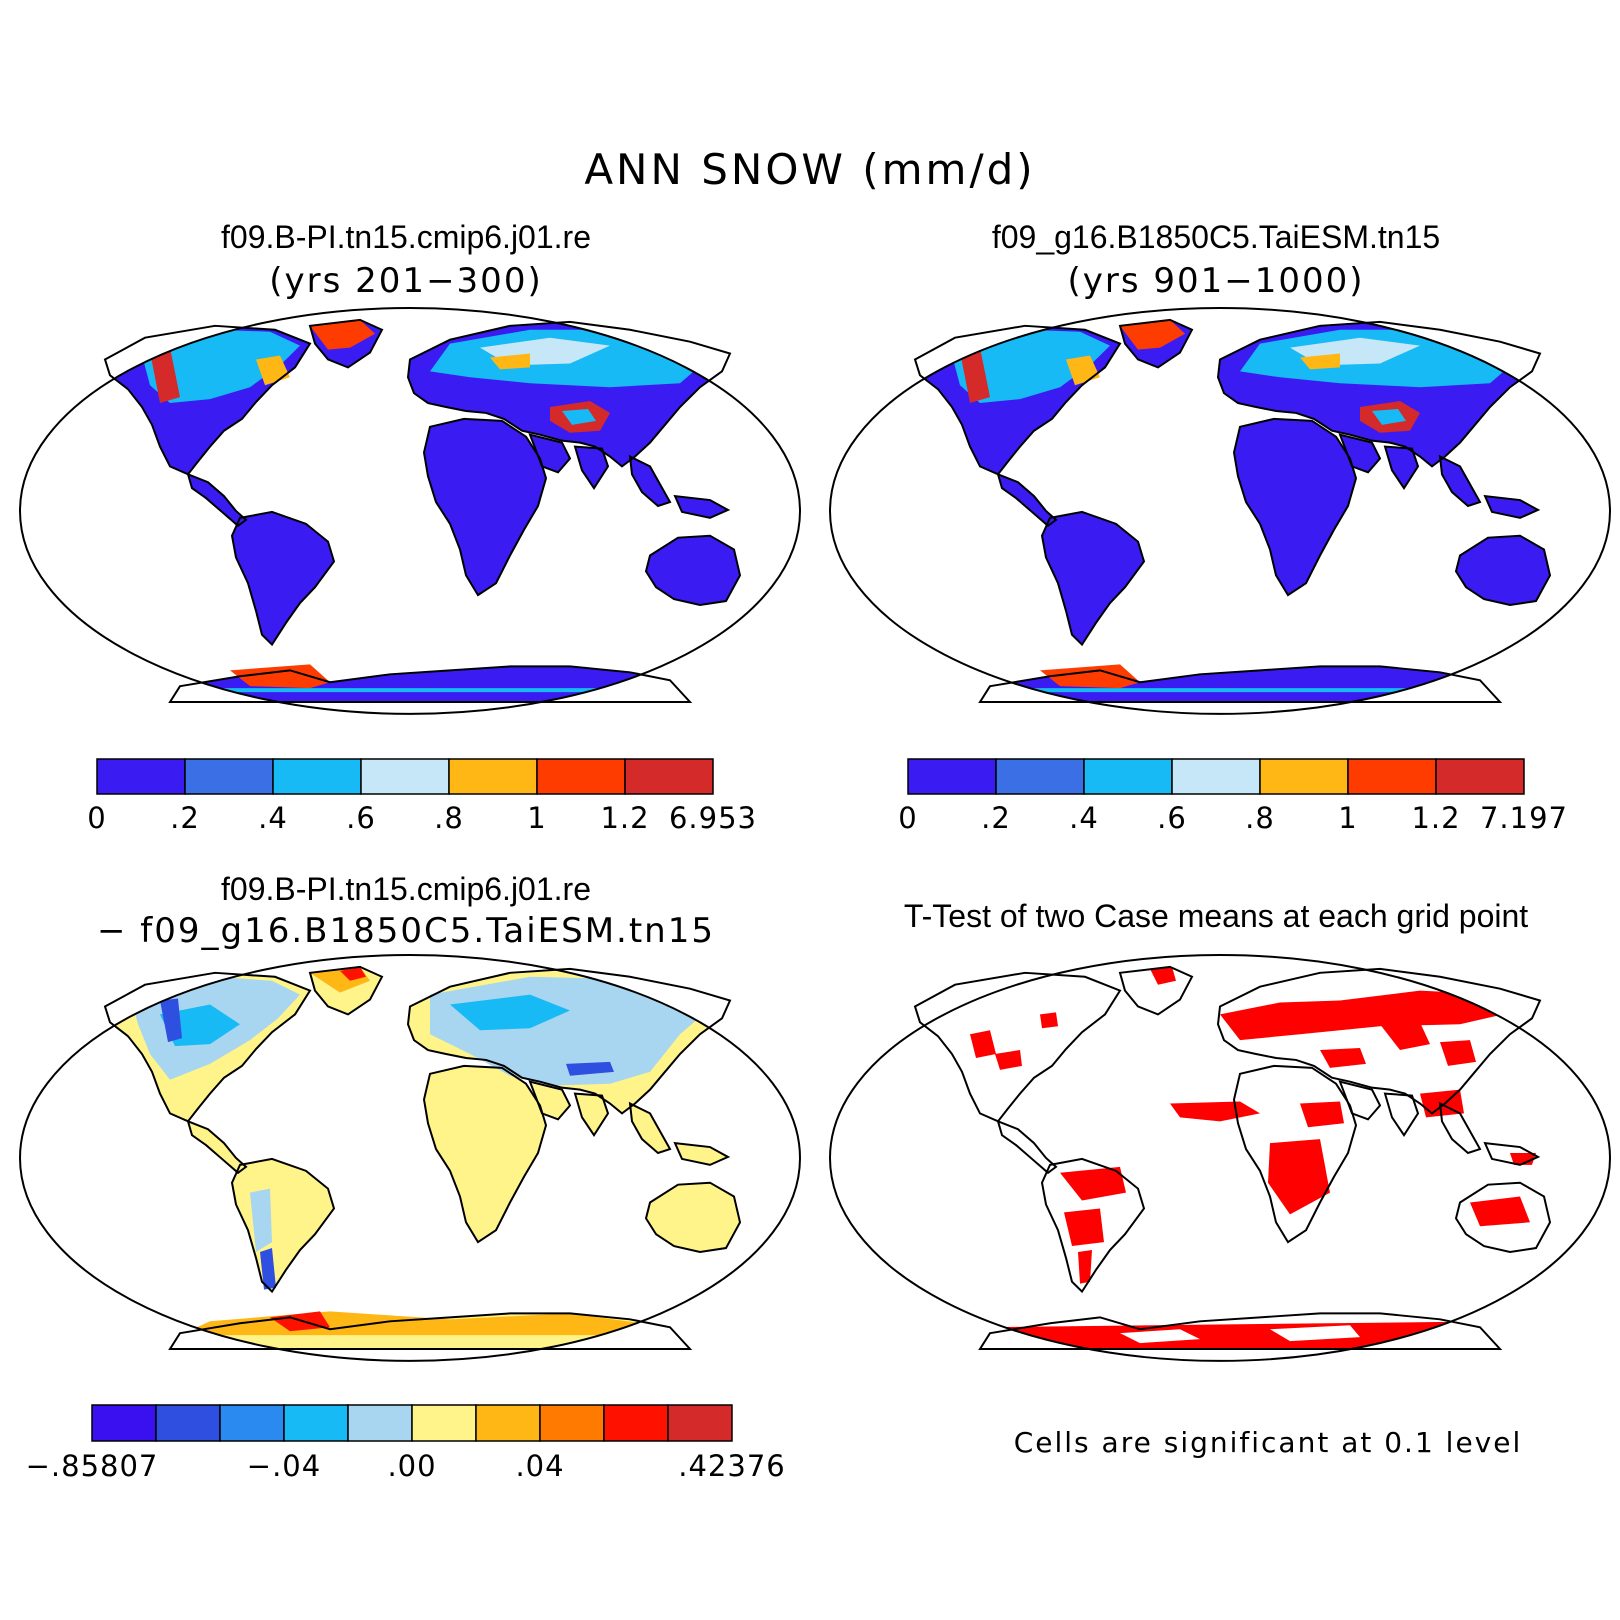 The width and height of the screenshot is (1620, 1620). Describe the element at coordinates (1524, 818) in the screenshot. I see `colorbar-tick-label: 7.197` at that location.